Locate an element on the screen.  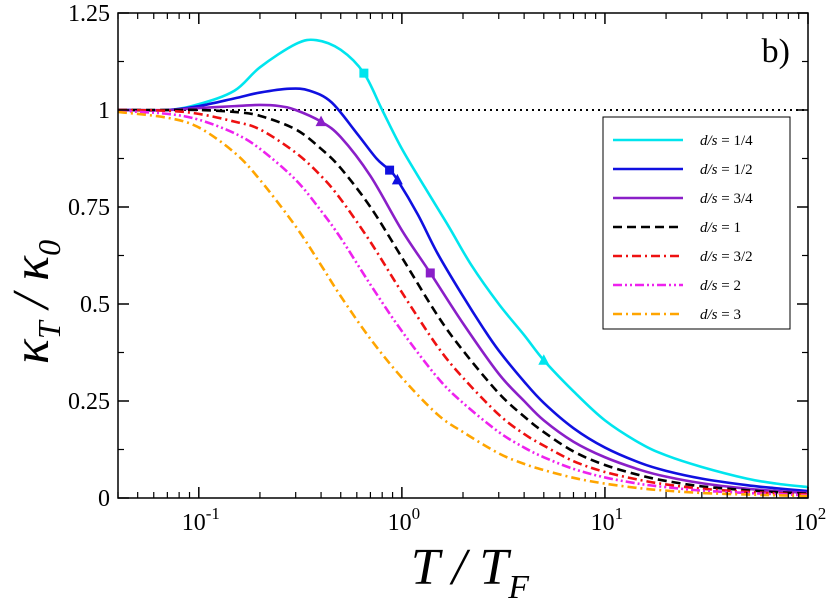
legend-label-5: d/s = 3/2 is located at coordinates (726, 257).